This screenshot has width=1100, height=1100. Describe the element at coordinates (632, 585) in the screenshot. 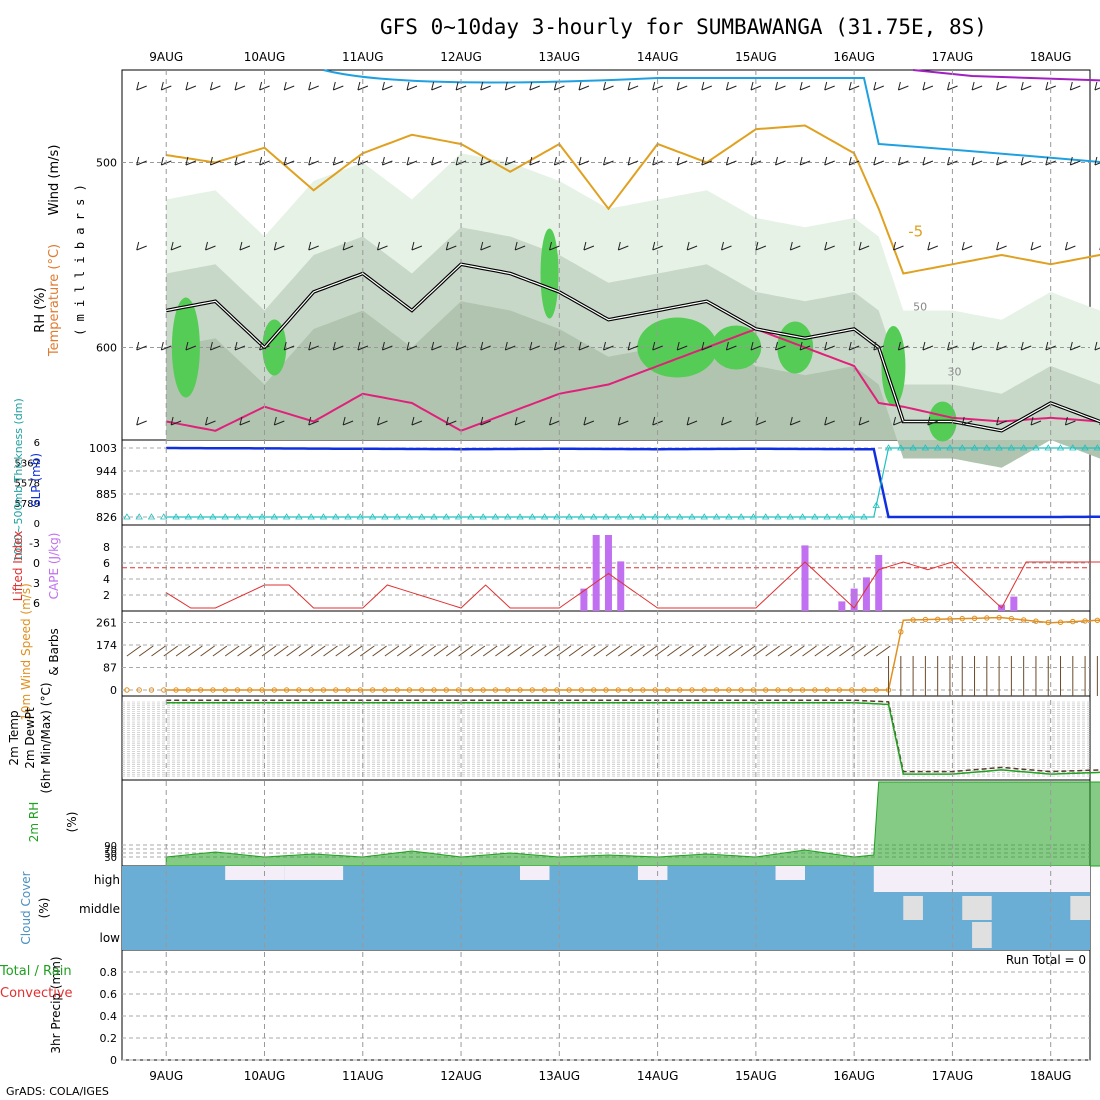

I see `li-line` at that location.